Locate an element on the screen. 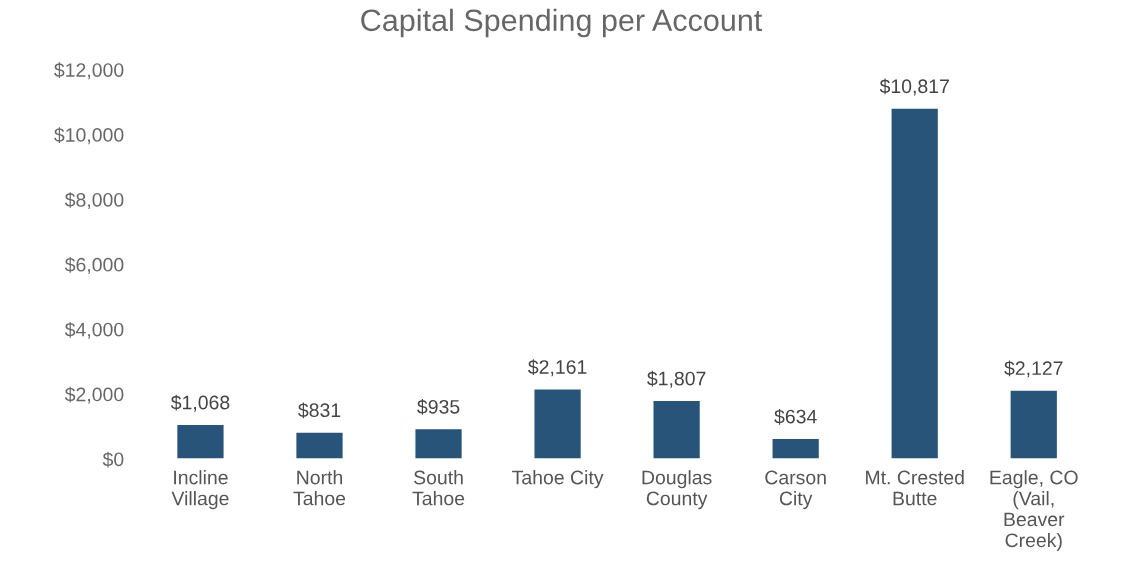 This screenshot has width=1122, height=581. y-tick-label: $6,000 is located at coordinates (94, 265).